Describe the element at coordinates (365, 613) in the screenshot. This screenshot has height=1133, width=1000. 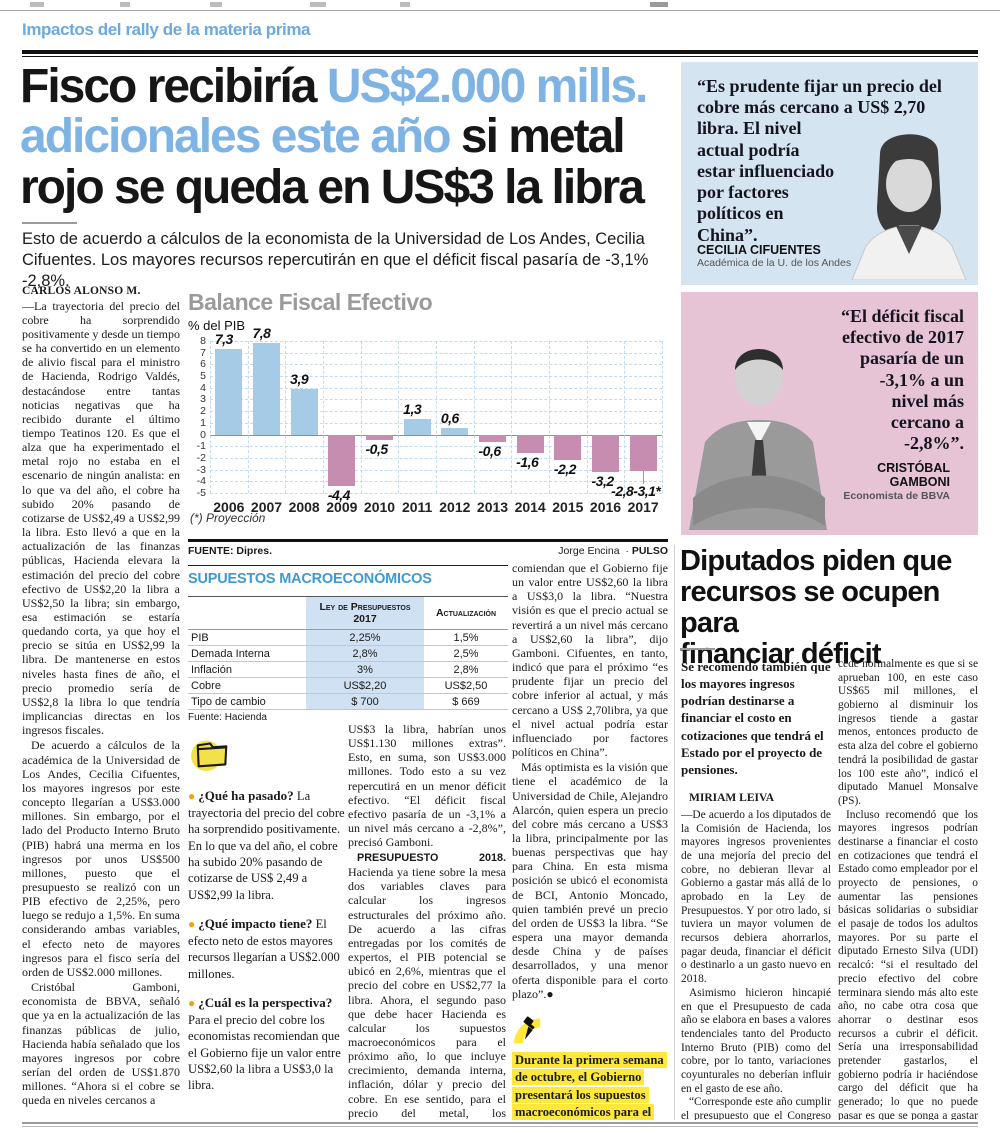
I see `table-header-budget: Ley de Presupuestos 2017` at that location.